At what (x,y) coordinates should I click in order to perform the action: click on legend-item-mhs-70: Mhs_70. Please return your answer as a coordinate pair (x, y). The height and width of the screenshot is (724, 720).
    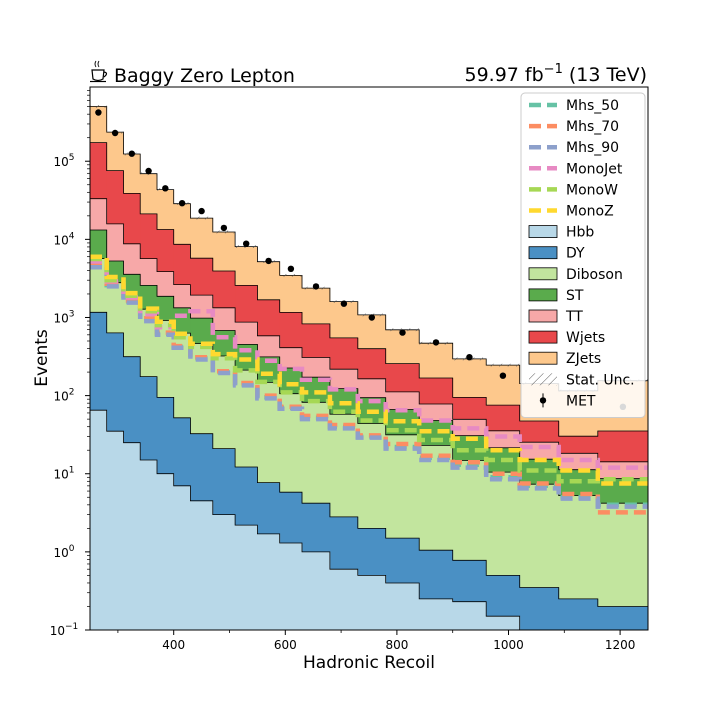
    Looking at the image, I should click on (574, 127).